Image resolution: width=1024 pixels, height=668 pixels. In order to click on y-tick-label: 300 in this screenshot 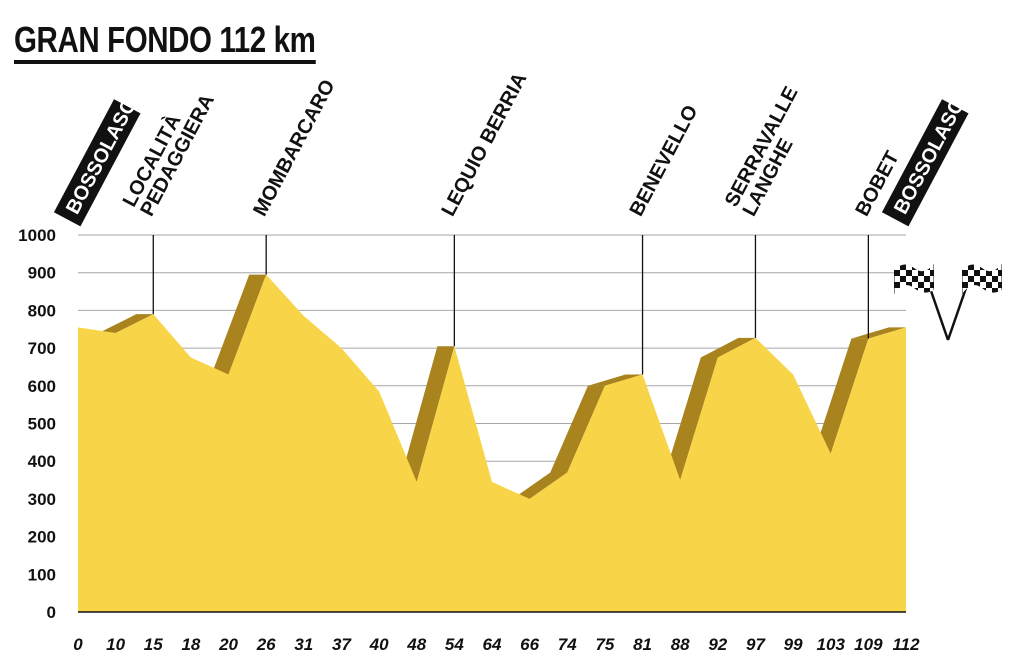, I will do `click(42, 499)`.